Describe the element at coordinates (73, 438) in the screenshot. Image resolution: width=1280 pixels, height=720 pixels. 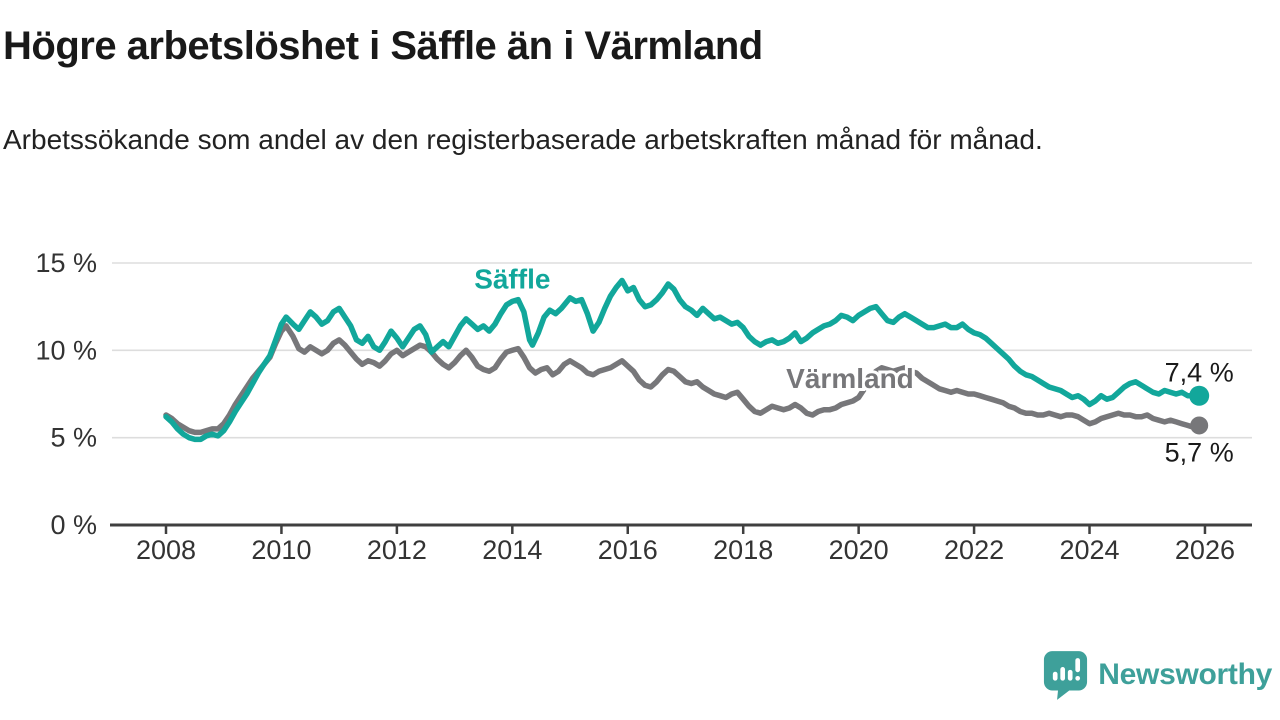
I see `y-tick-label: 5 %` at that location.